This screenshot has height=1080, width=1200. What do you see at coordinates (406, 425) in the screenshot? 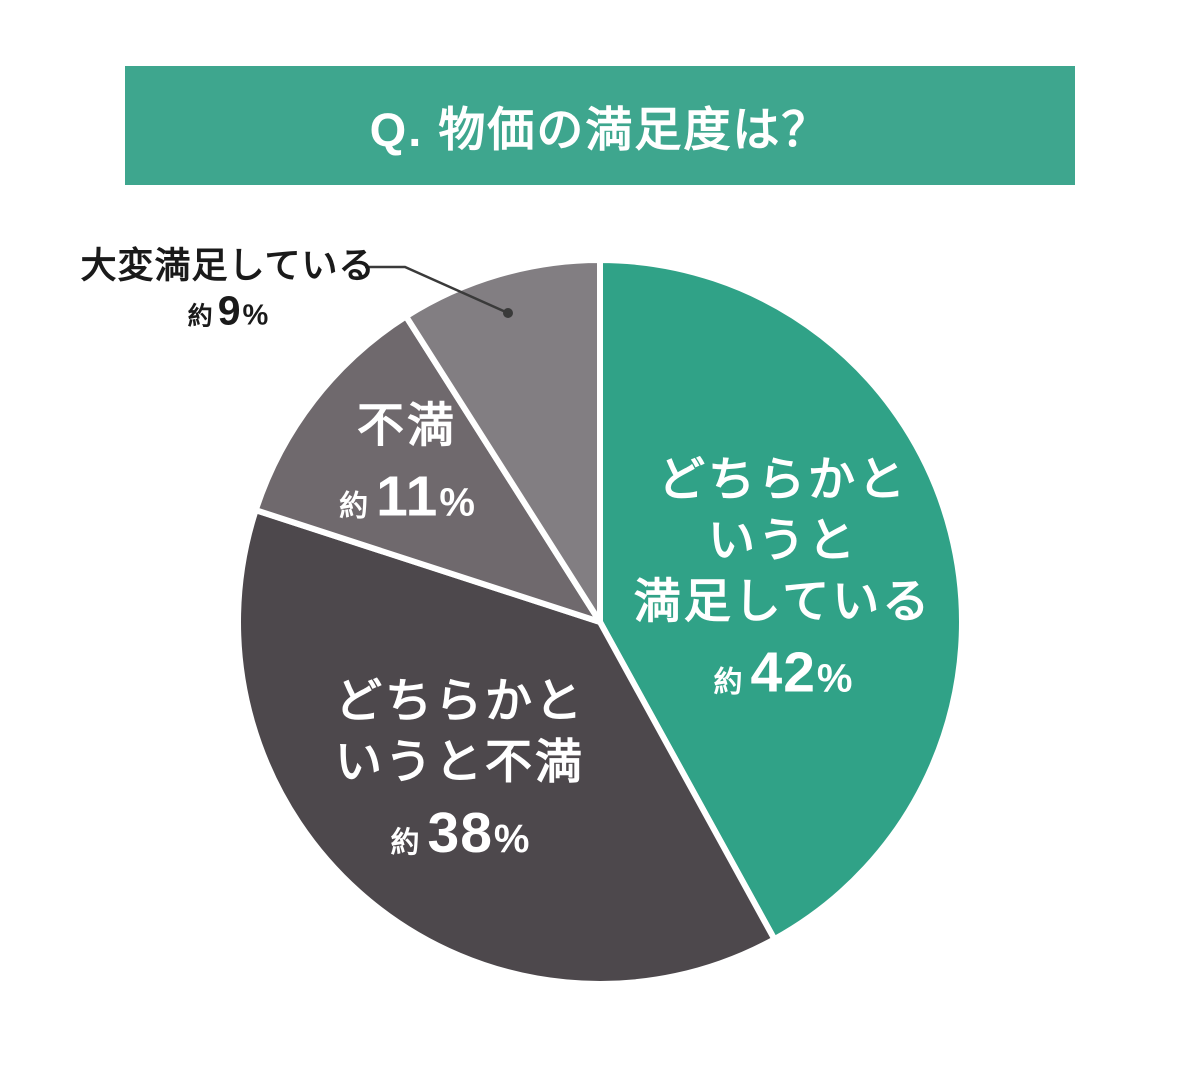
I see `slice-label-line: 不満` at bounding box center [406, 425].